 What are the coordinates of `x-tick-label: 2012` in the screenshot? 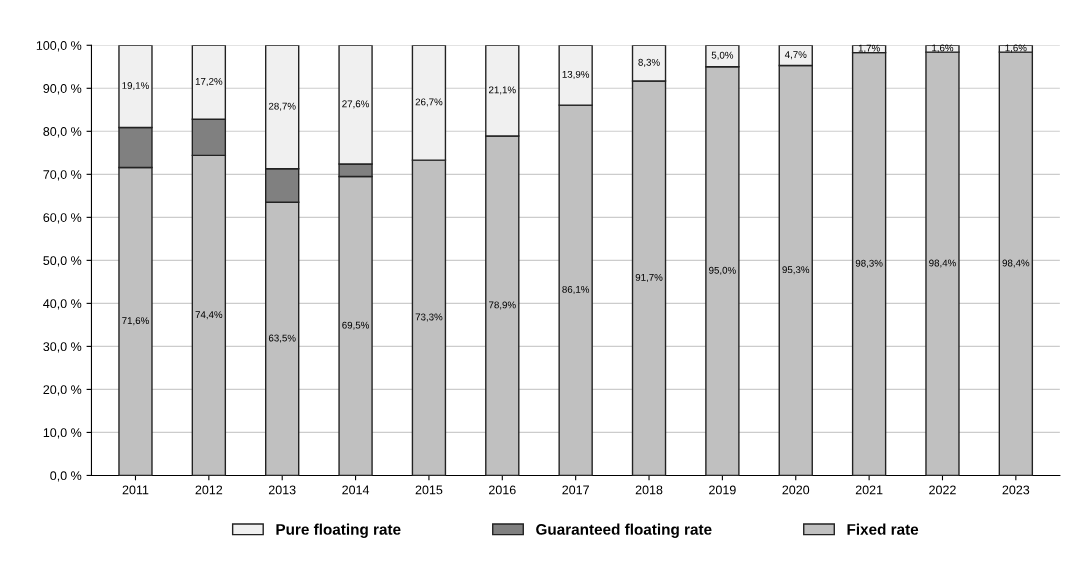 It's located at (209, 490).